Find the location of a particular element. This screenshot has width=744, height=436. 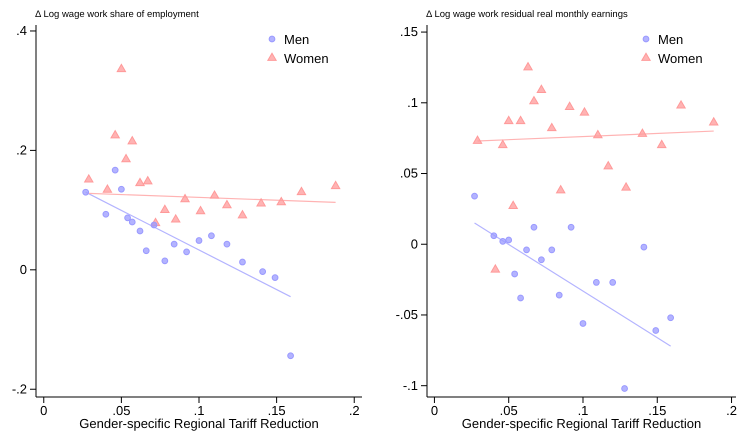

y-tick-label: -.1 is located at coordinates (410, 385).